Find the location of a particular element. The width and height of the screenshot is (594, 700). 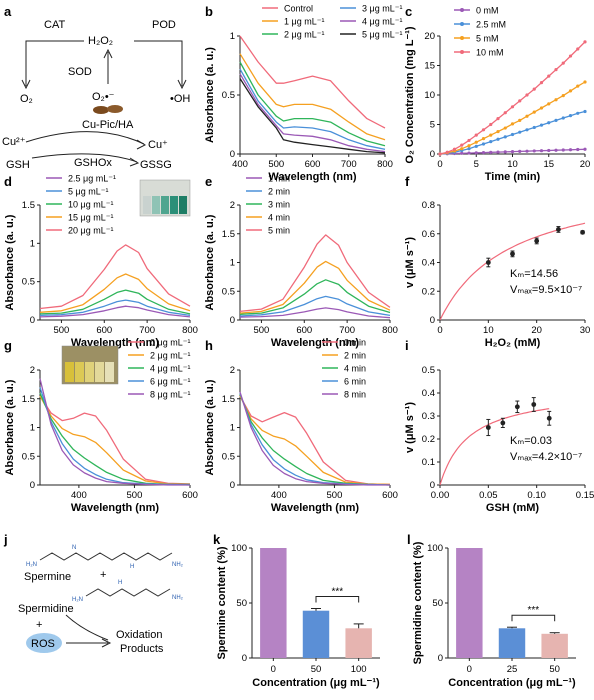

y-tick-label: 1 is located at coordinates (232, 36).